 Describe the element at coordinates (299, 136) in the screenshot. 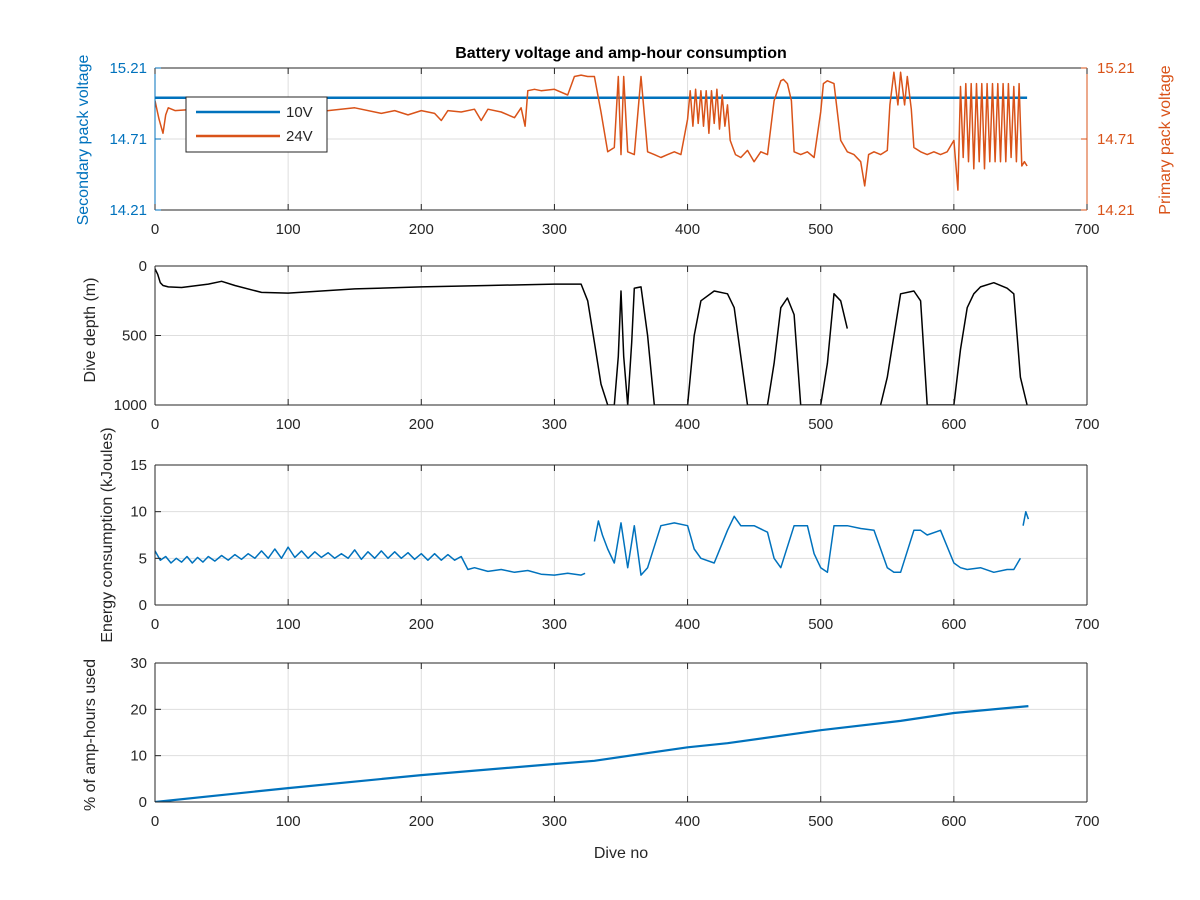

I see `legend-label: 24V` at that location.